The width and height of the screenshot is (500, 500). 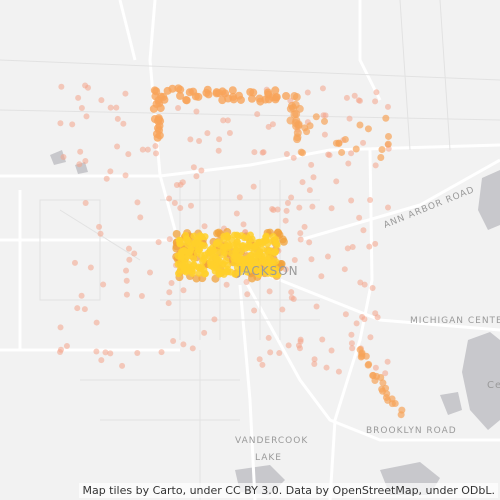 I want to click on road-label: ANN ARBOR ROAD, so click(x=429, y=208).